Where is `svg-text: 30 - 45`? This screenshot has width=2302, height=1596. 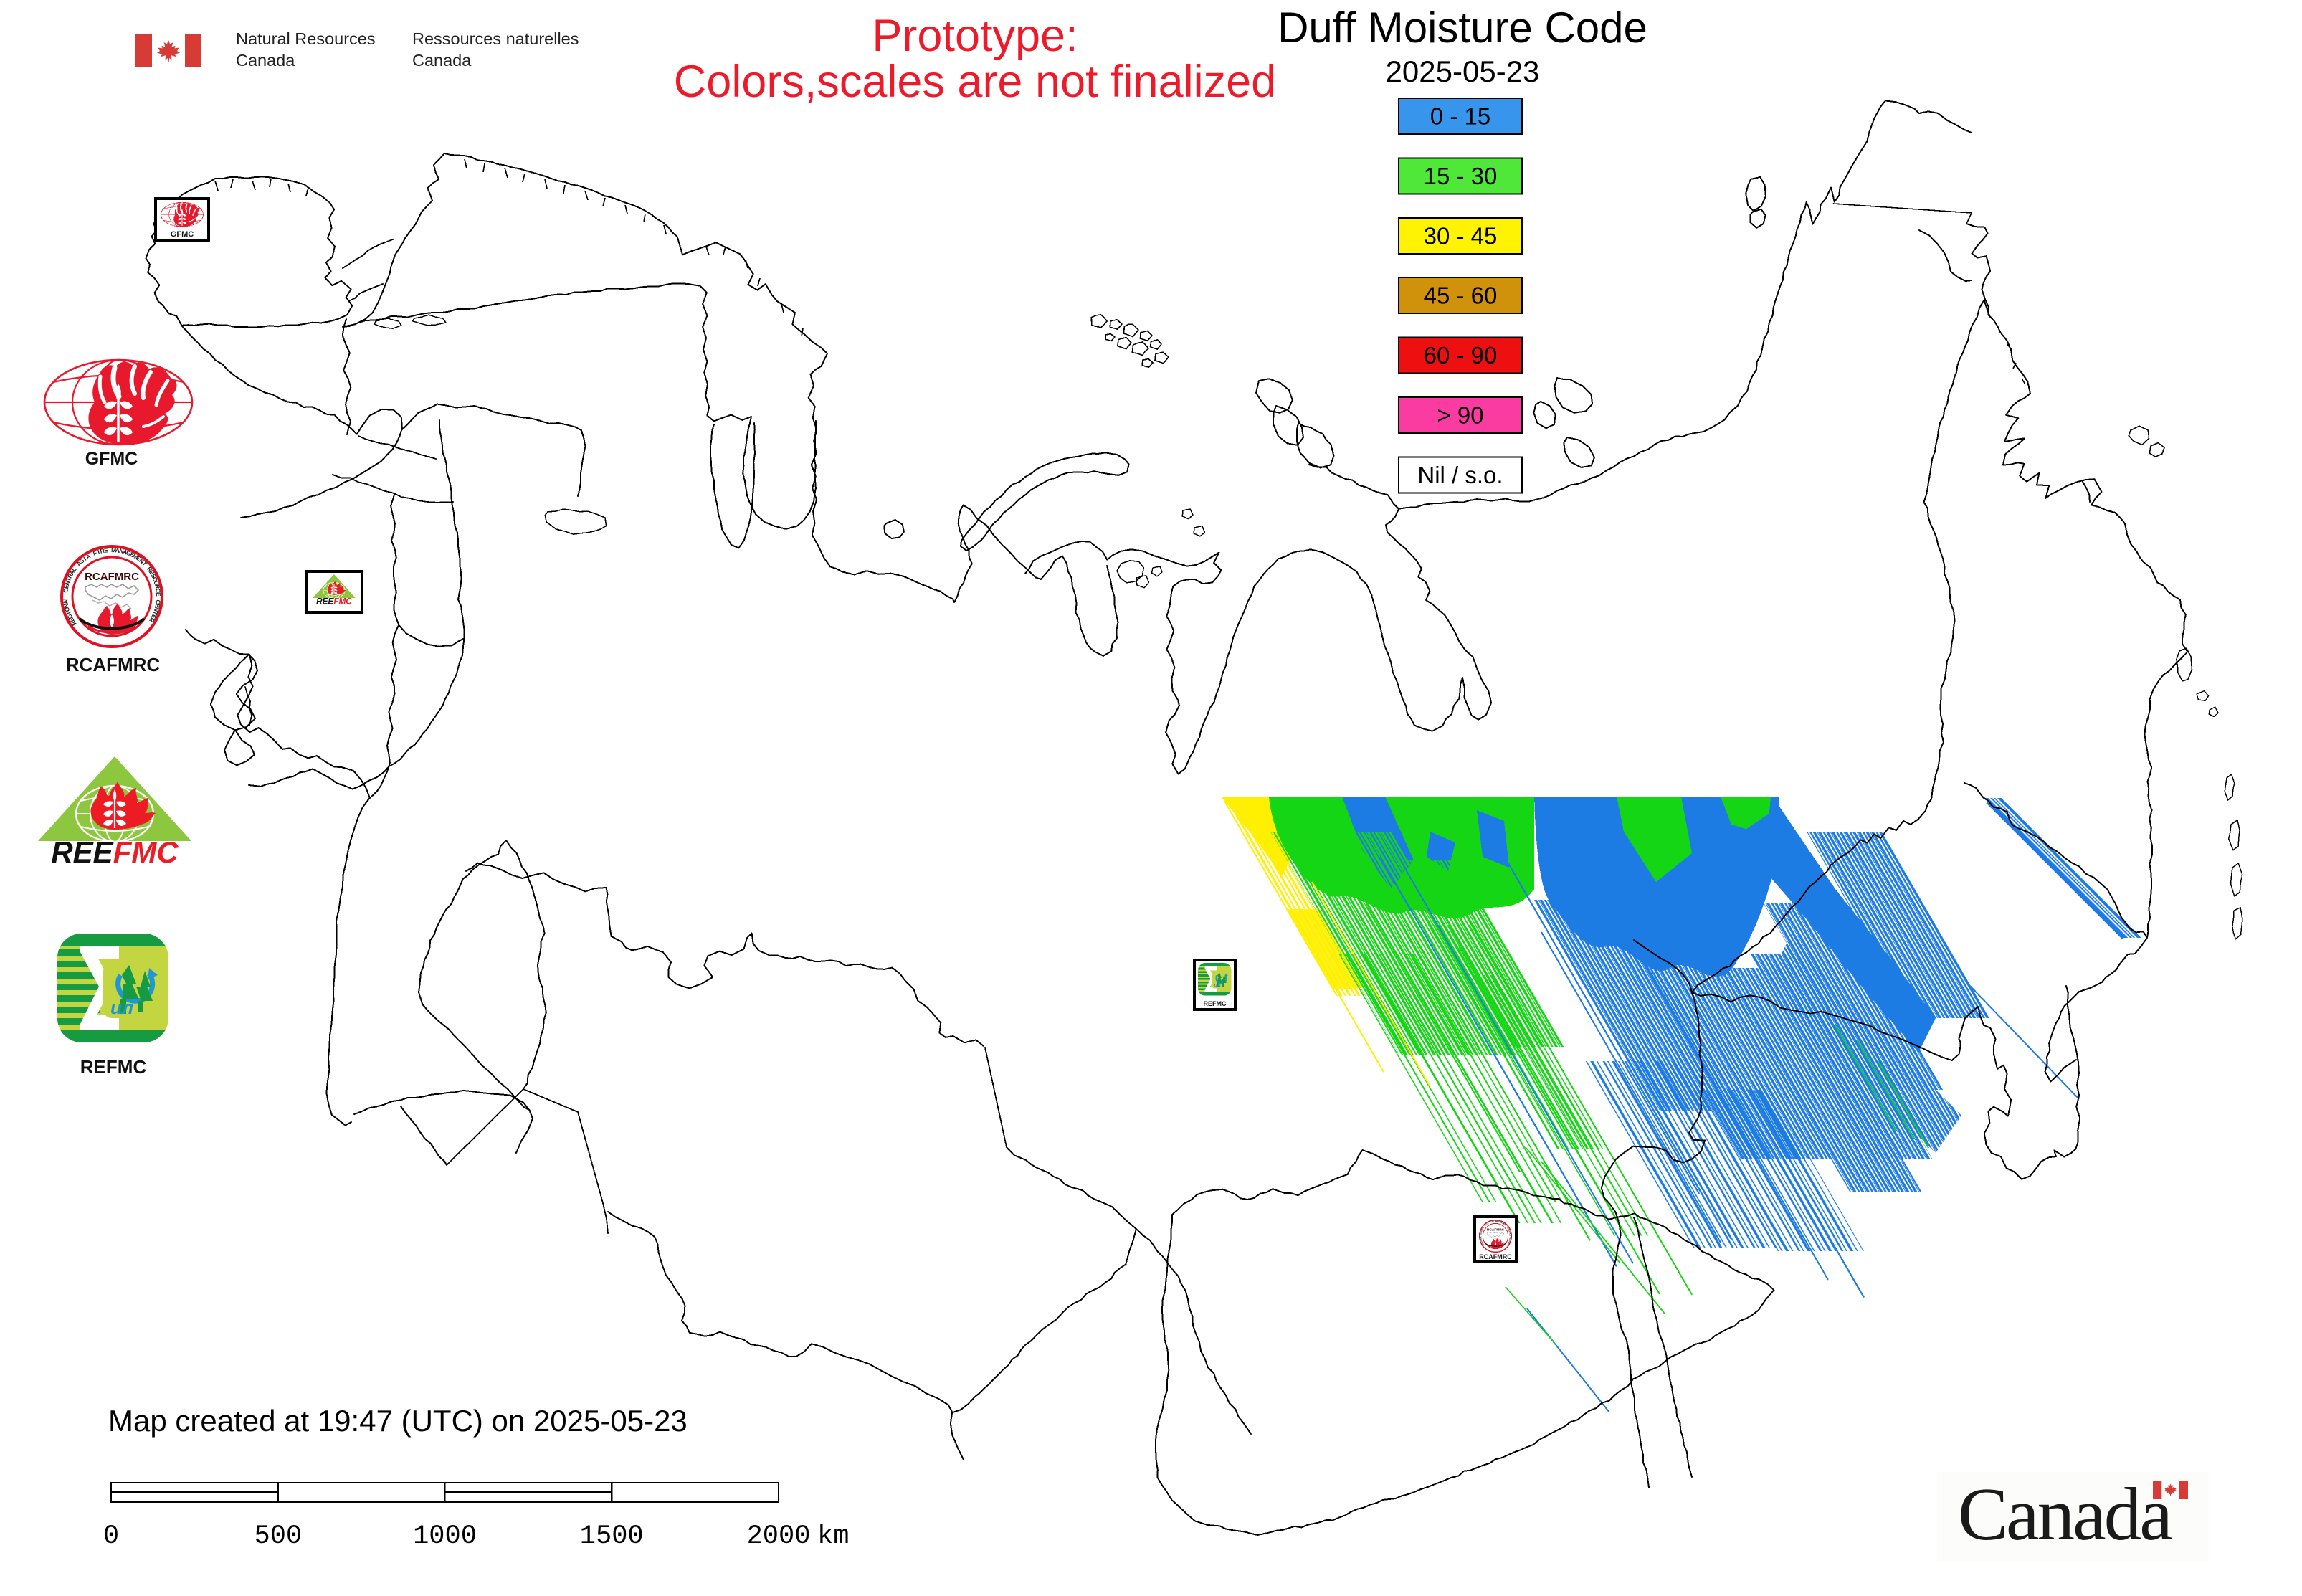 svg-text: 30 - 45 is located at coordinates (1461, 235).